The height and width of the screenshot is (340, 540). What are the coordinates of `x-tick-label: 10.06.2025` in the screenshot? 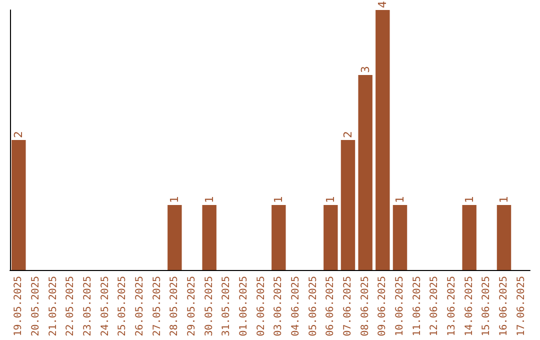 It's located at (400, 306).